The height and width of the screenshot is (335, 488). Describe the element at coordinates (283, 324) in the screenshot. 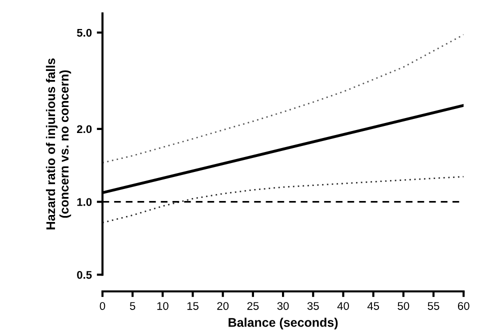

I see `x-axis-title: Balance (seconds)` at that location.